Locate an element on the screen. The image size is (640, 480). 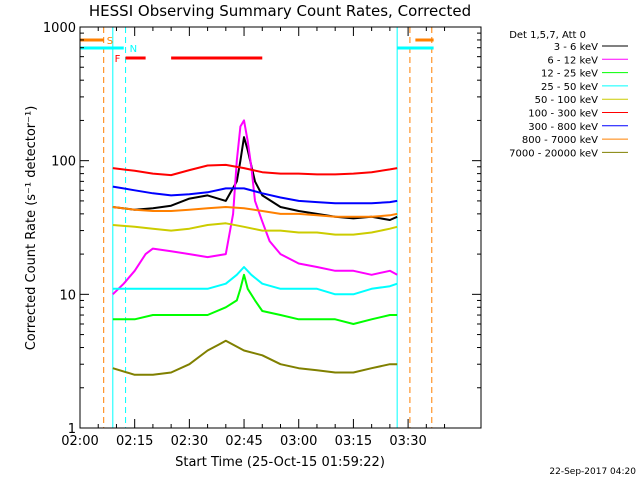
legend-label-6-12-kev: 6 - 12 keV is located at coordinates (572, 60).